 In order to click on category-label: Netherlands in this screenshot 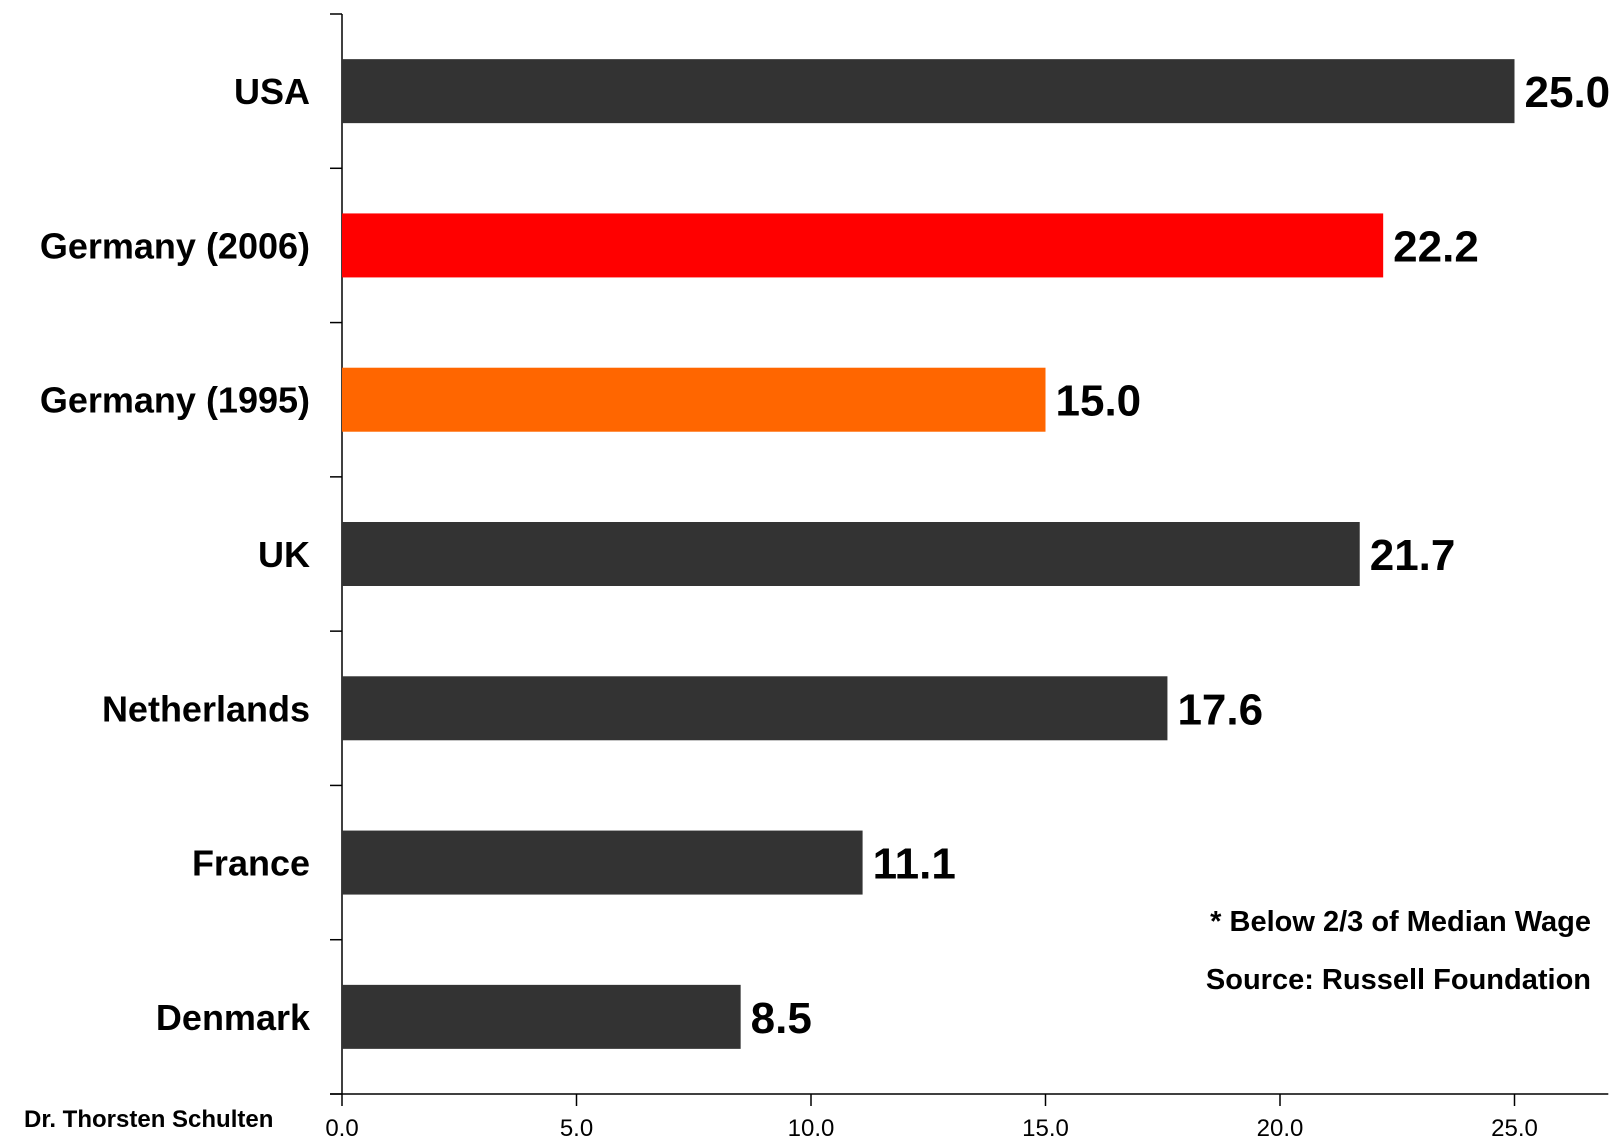, I will do `click(206, 708)`.